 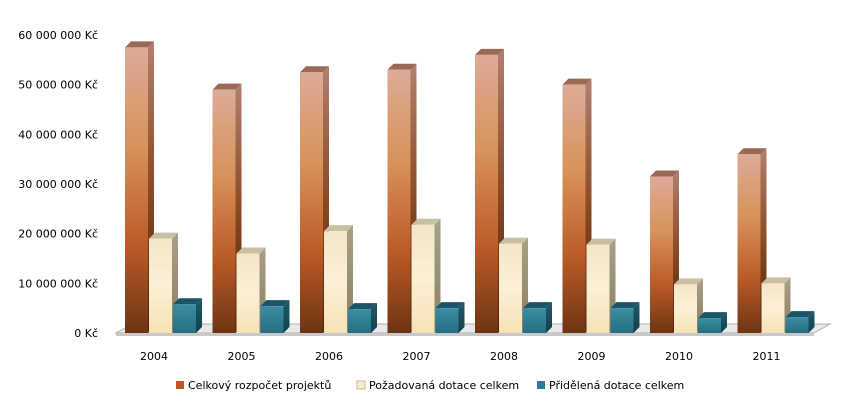 I want to click on legend-label: Přidělená dotace celkem, so click(x=616, y=385).